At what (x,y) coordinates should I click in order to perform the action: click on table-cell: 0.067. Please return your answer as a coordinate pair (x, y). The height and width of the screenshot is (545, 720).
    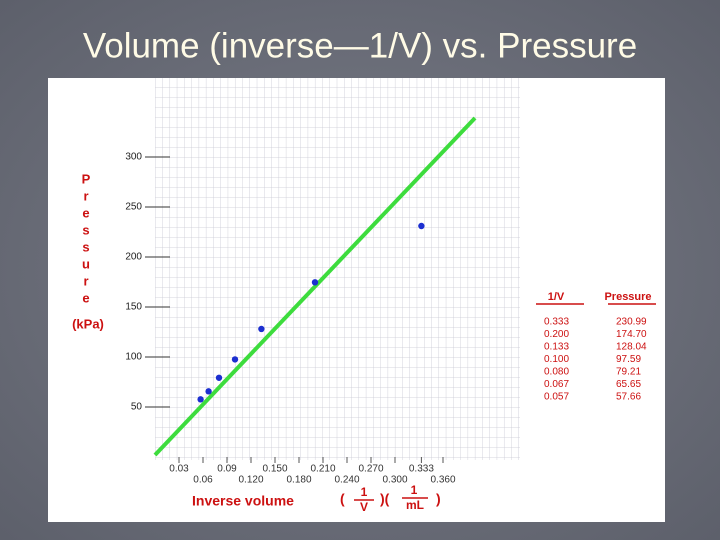
    Looking at the image, I should click on (556, 384).